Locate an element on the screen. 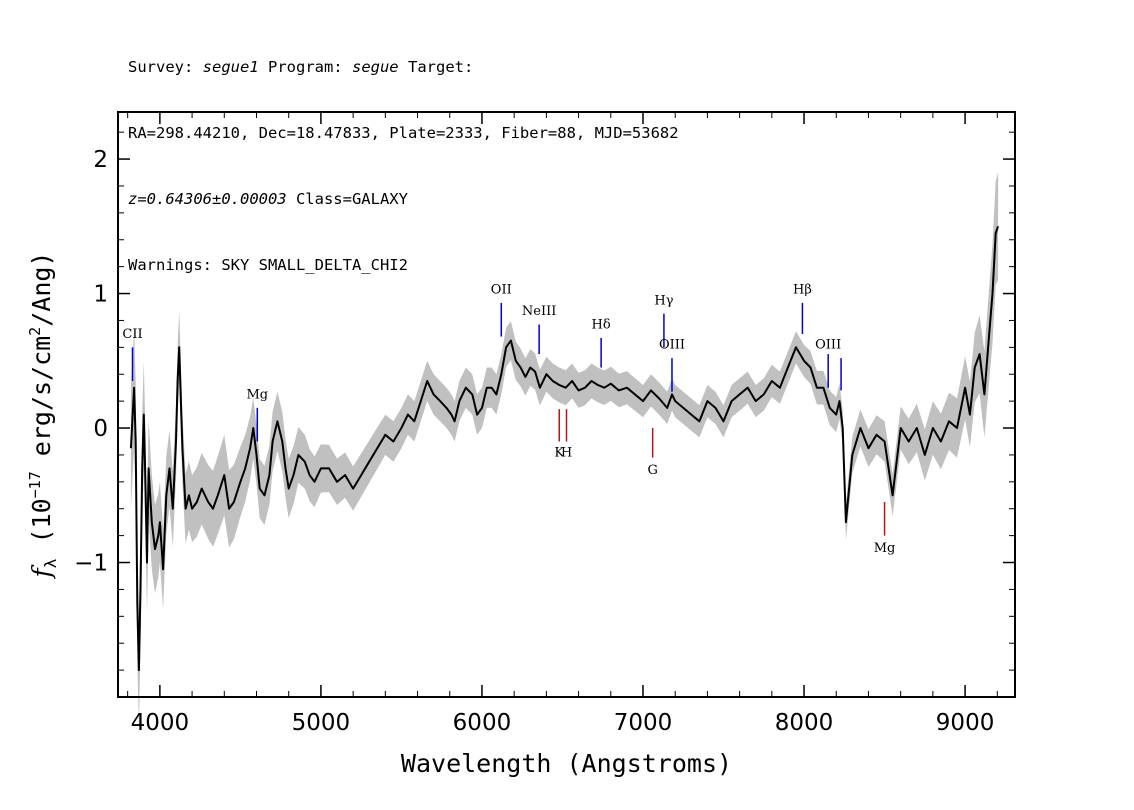 Image resolution: width=1134 pixels, height=810 pixels. x-tick-label: 5000 is located at coordinates (321, 723).